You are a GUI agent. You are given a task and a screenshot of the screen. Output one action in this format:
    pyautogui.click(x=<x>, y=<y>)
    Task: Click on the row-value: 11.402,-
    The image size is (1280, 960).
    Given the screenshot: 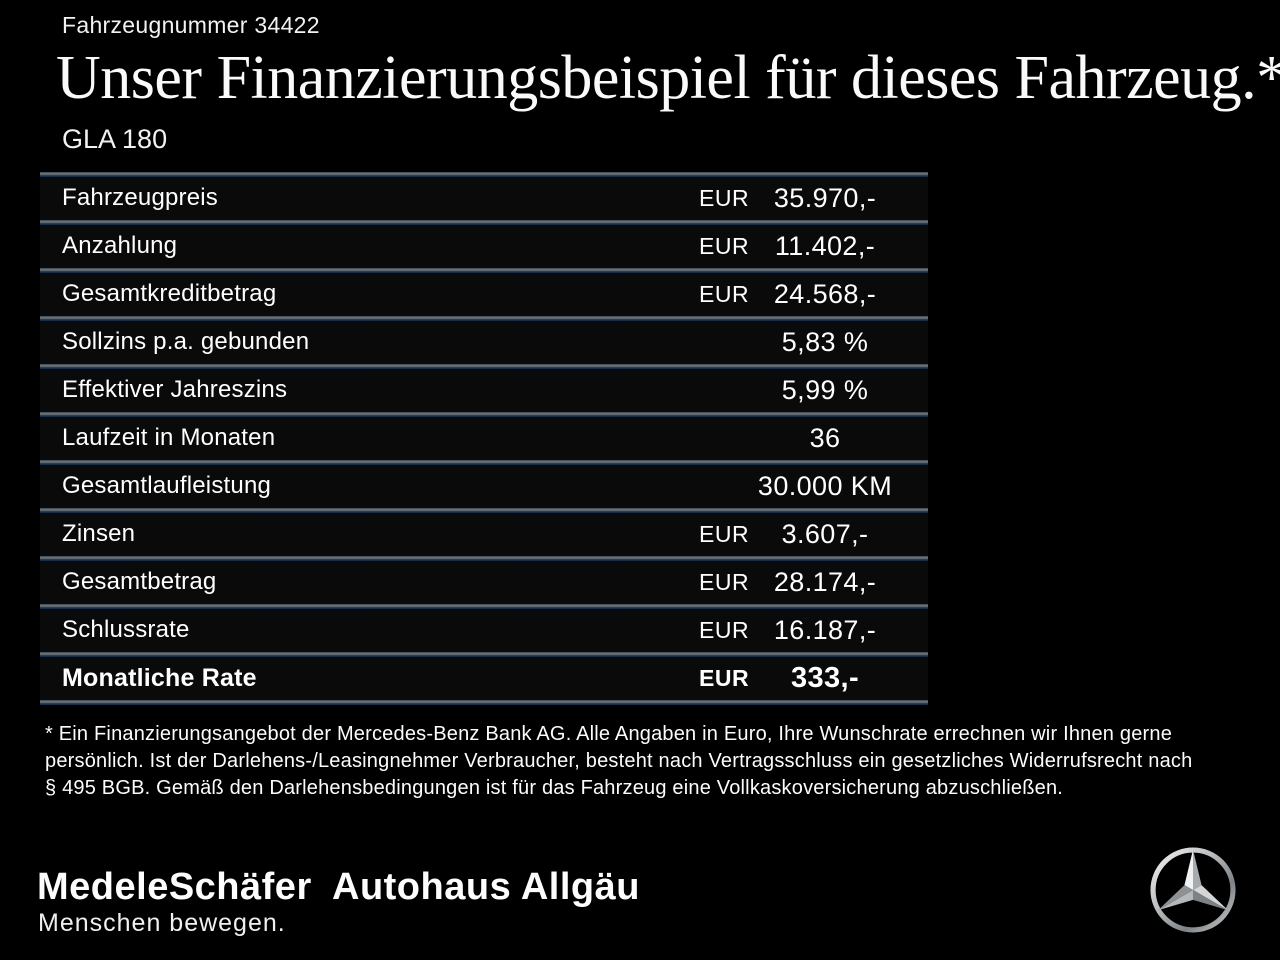 What is the action you would take?
    pyautogui.click(x=825, y=245)
    